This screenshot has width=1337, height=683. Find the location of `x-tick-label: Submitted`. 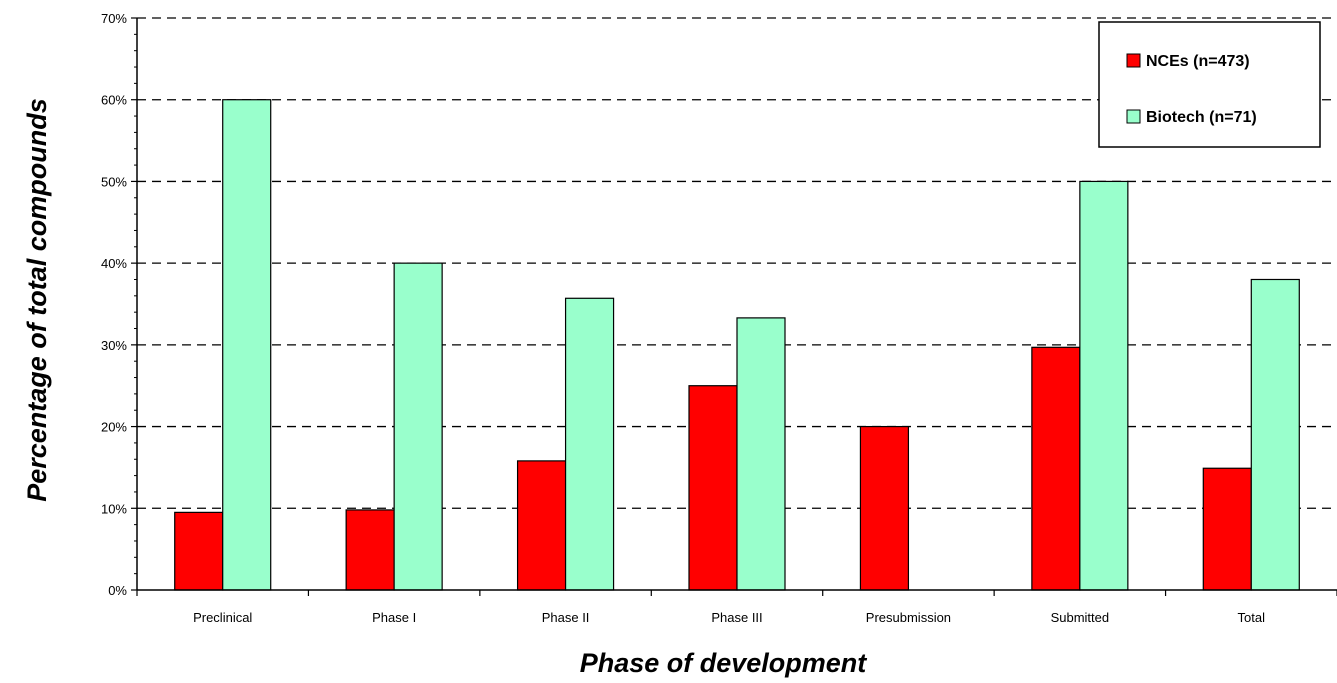

x-tick-label: Submitted is located at coordinates (1080, 617).